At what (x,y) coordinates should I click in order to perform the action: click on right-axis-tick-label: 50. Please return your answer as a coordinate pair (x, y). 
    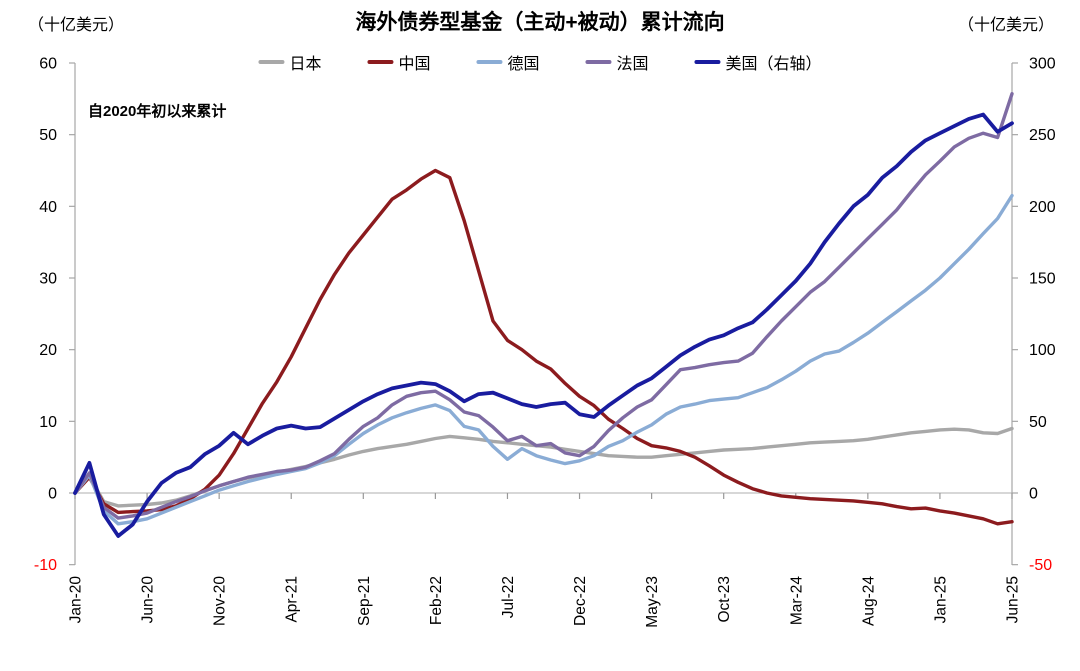
    Looking at the image, I should click on (1038, 422).